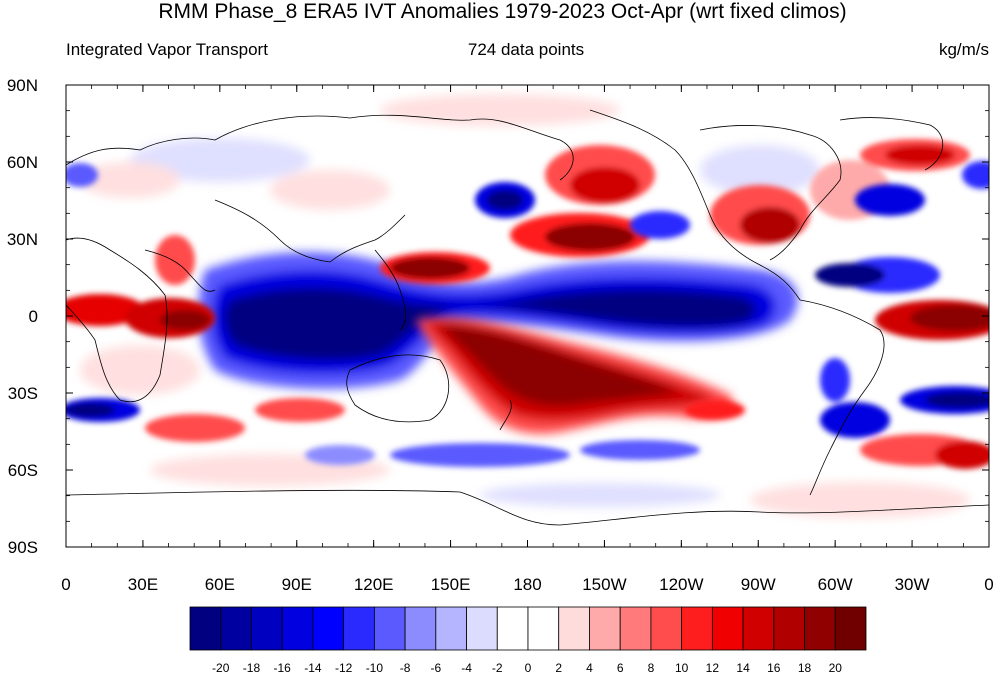 This screenshot has height=676, width=1005. What do you see at coordinates (651, 668) in the screenshot?
I see `colorbar-label: 8` at bounding box center [651, 668].